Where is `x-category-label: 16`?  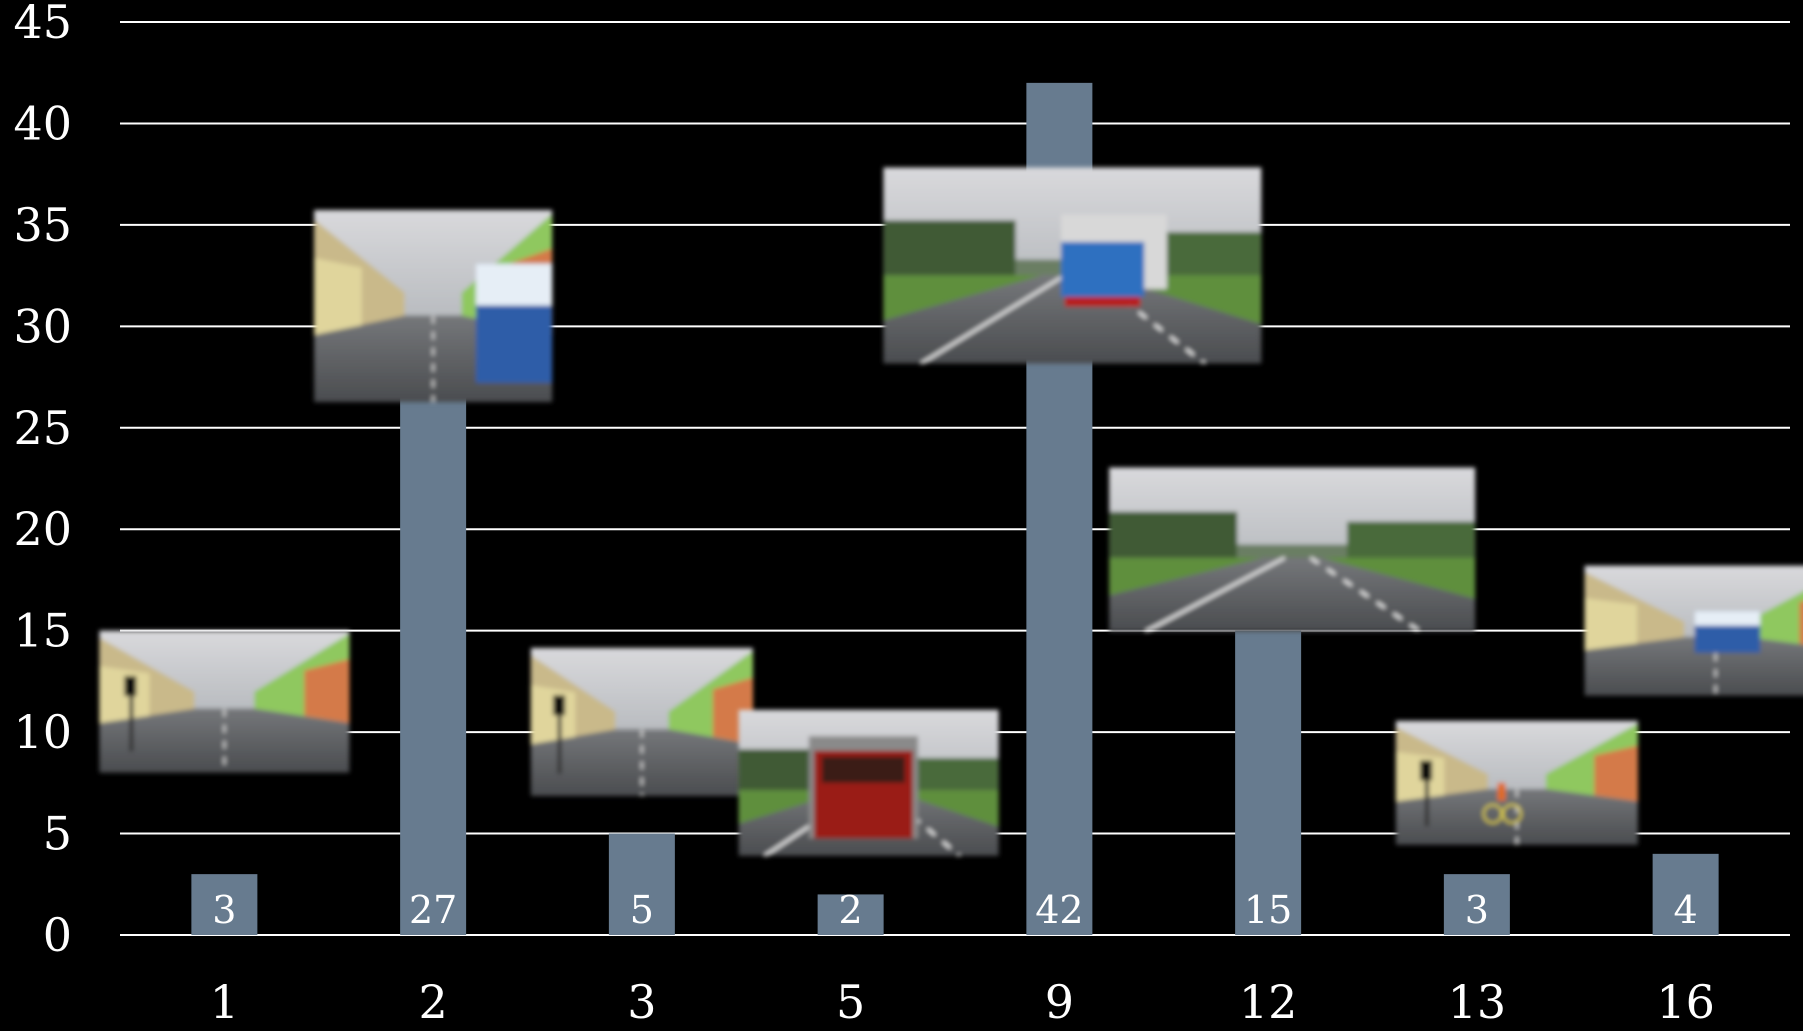 x-category-label: 16 is located at coordinates (1685, 1002).